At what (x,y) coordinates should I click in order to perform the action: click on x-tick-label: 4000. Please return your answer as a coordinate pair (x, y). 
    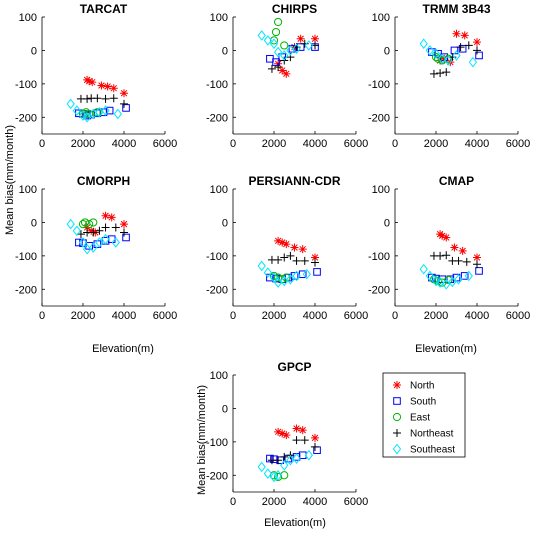
    Looking at the image, I should click on (315, 144).